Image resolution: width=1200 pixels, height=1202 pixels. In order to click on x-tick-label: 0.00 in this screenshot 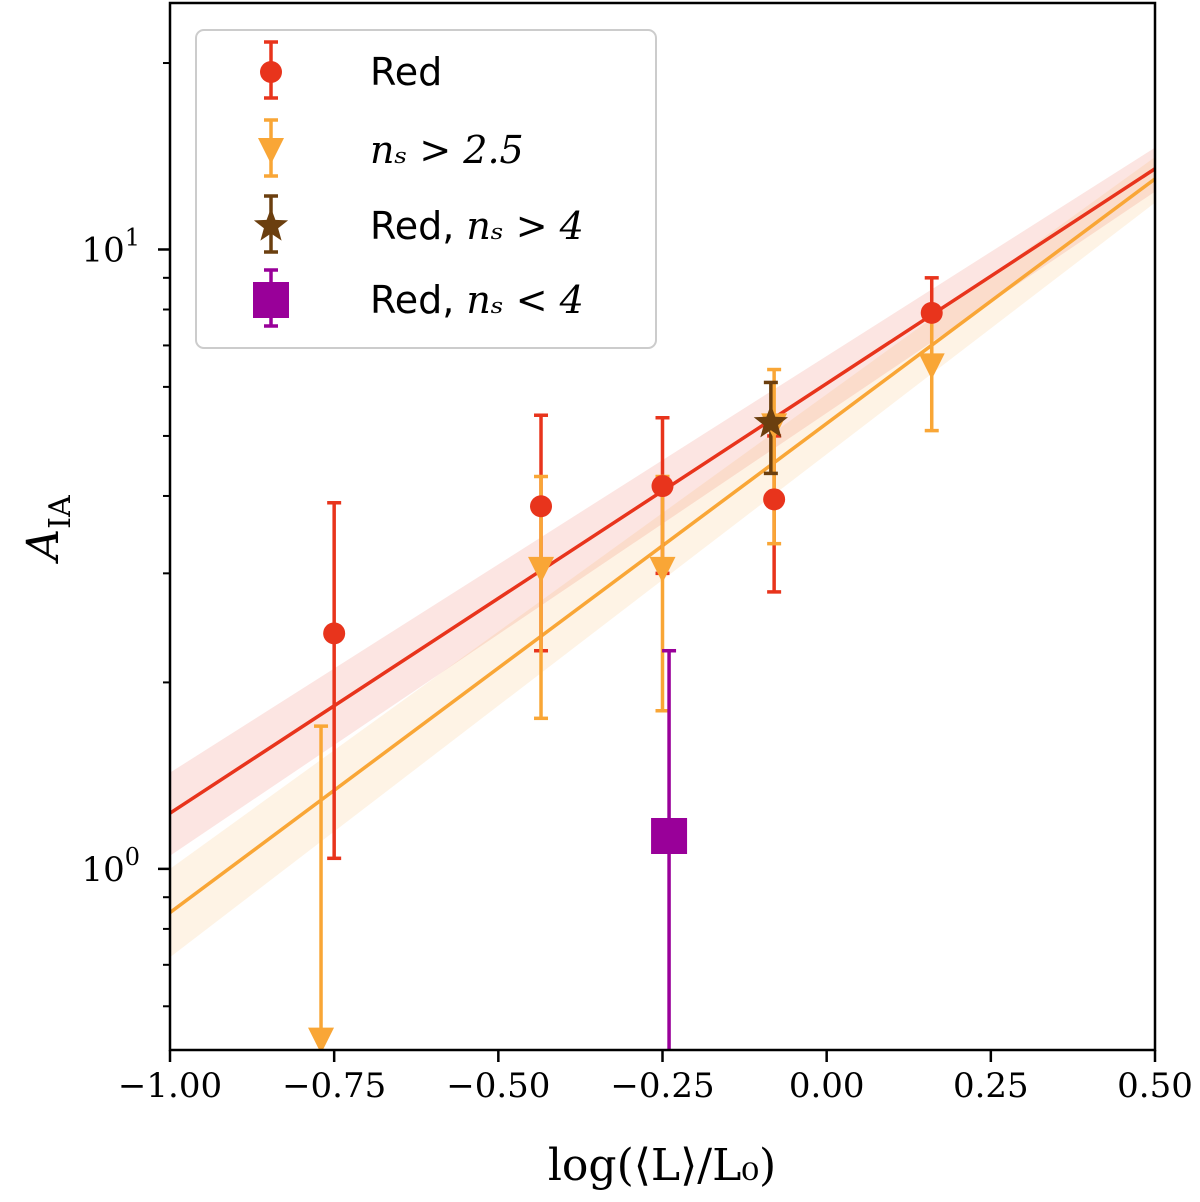, I will do `click(827, 1086)`.